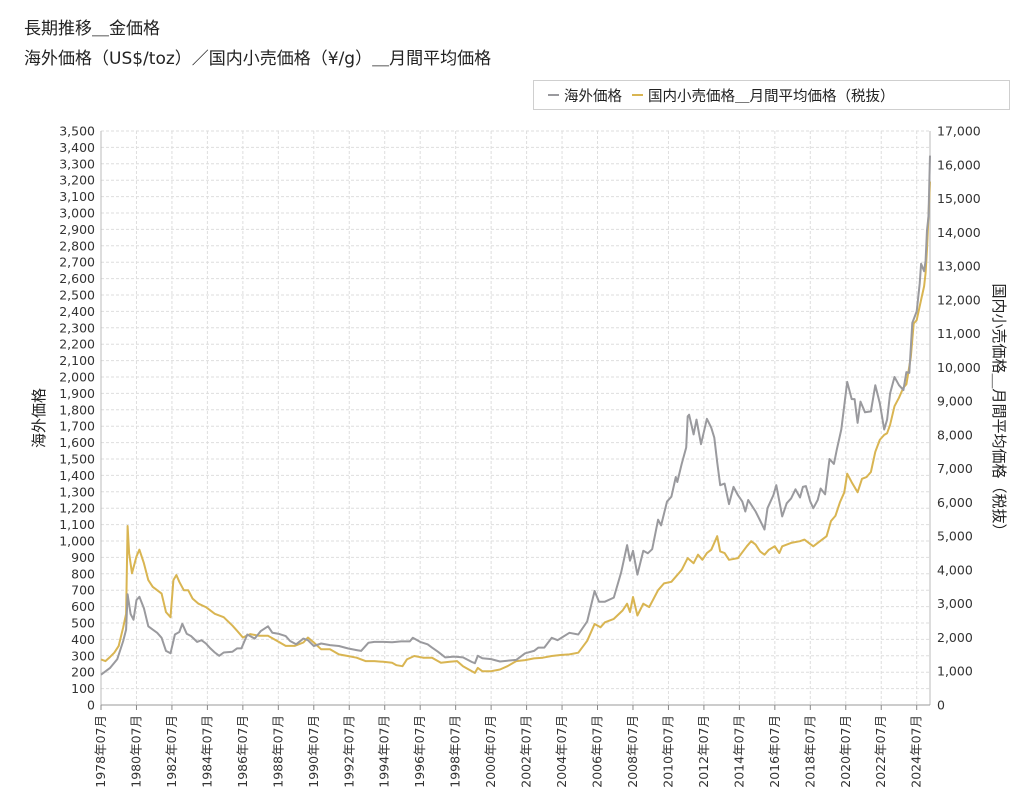  I want to click on x-tick-label: 2012年07月, so click(703, 751).